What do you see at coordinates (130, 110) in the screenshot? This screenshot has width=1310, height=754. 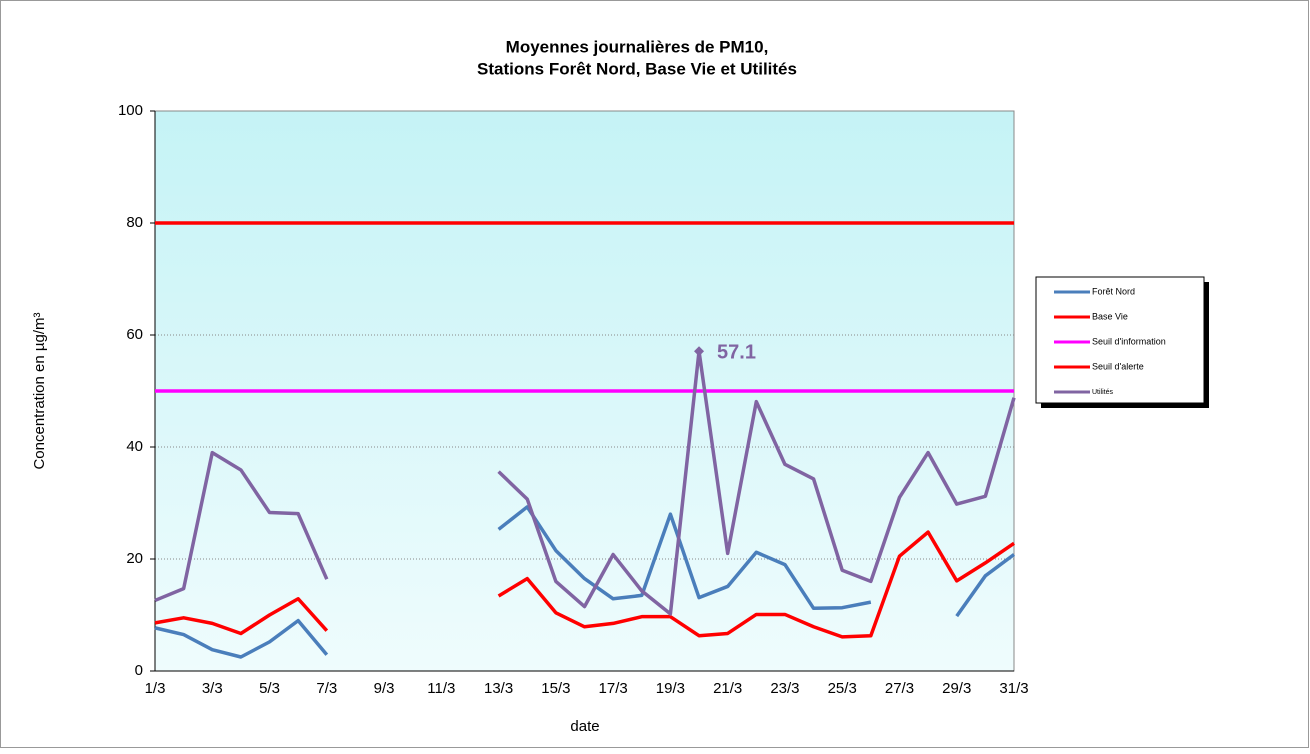 I see `y-tick-label: 100` at bounding box center [130, 110].